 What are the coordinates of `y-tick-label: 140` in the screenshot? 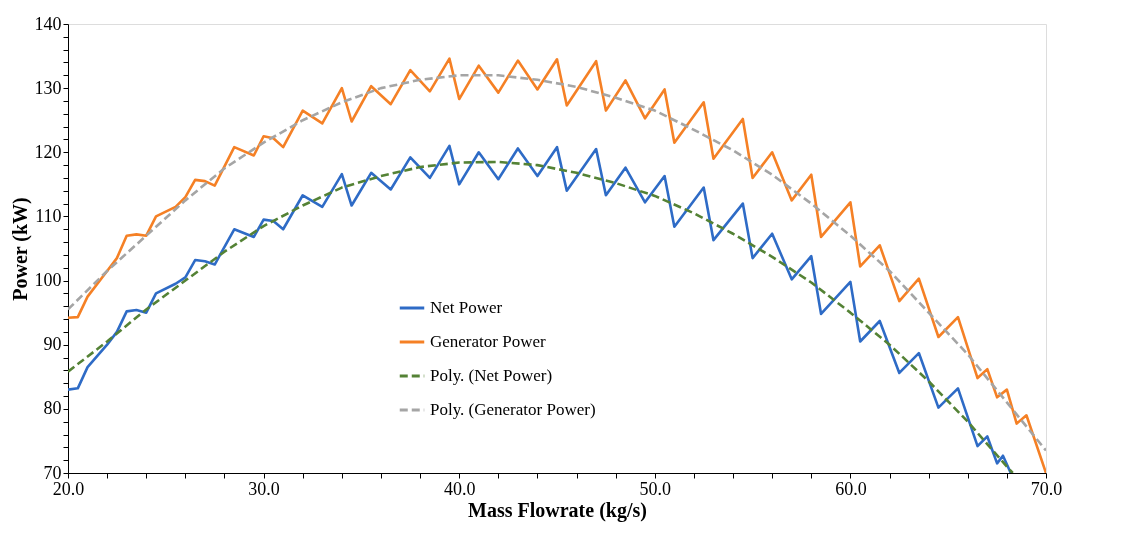 It's located at (48, 23).